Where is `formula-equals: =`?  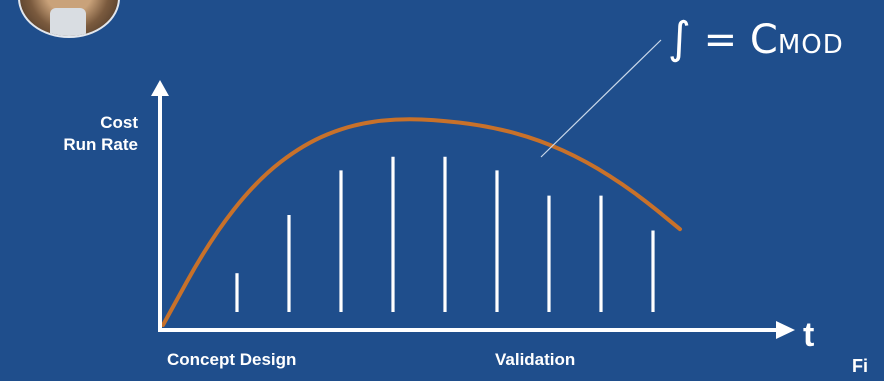 formula-equals: = is located at coordinates (720, 40).